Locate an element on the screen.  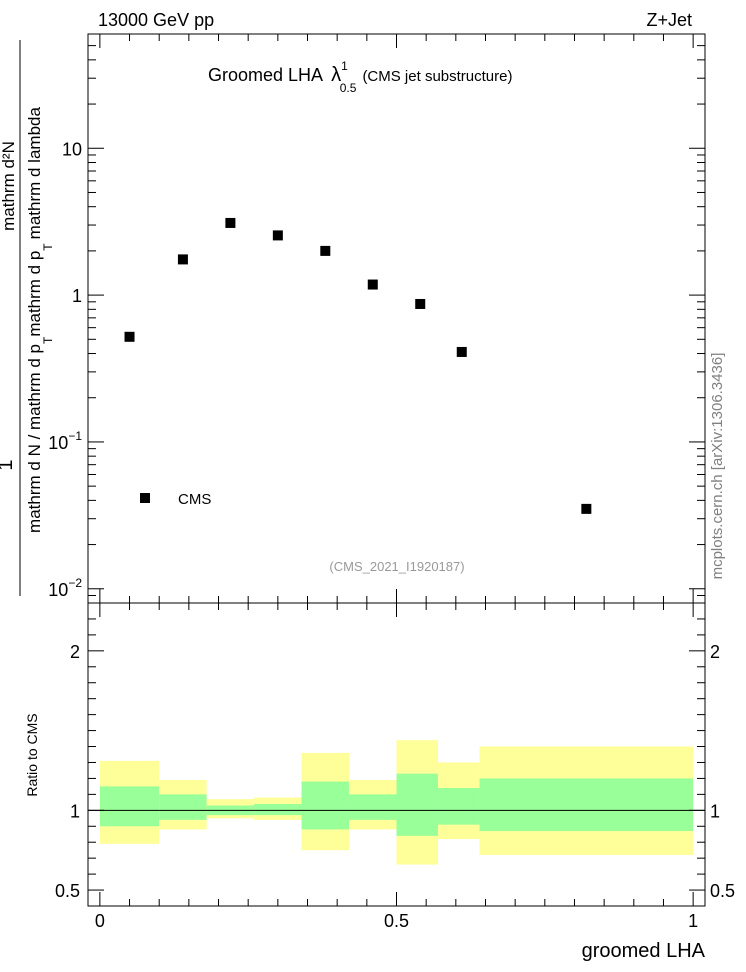
y-label-prefix: mathrm d N / mathrm d p is located at coordinates (34, 438).